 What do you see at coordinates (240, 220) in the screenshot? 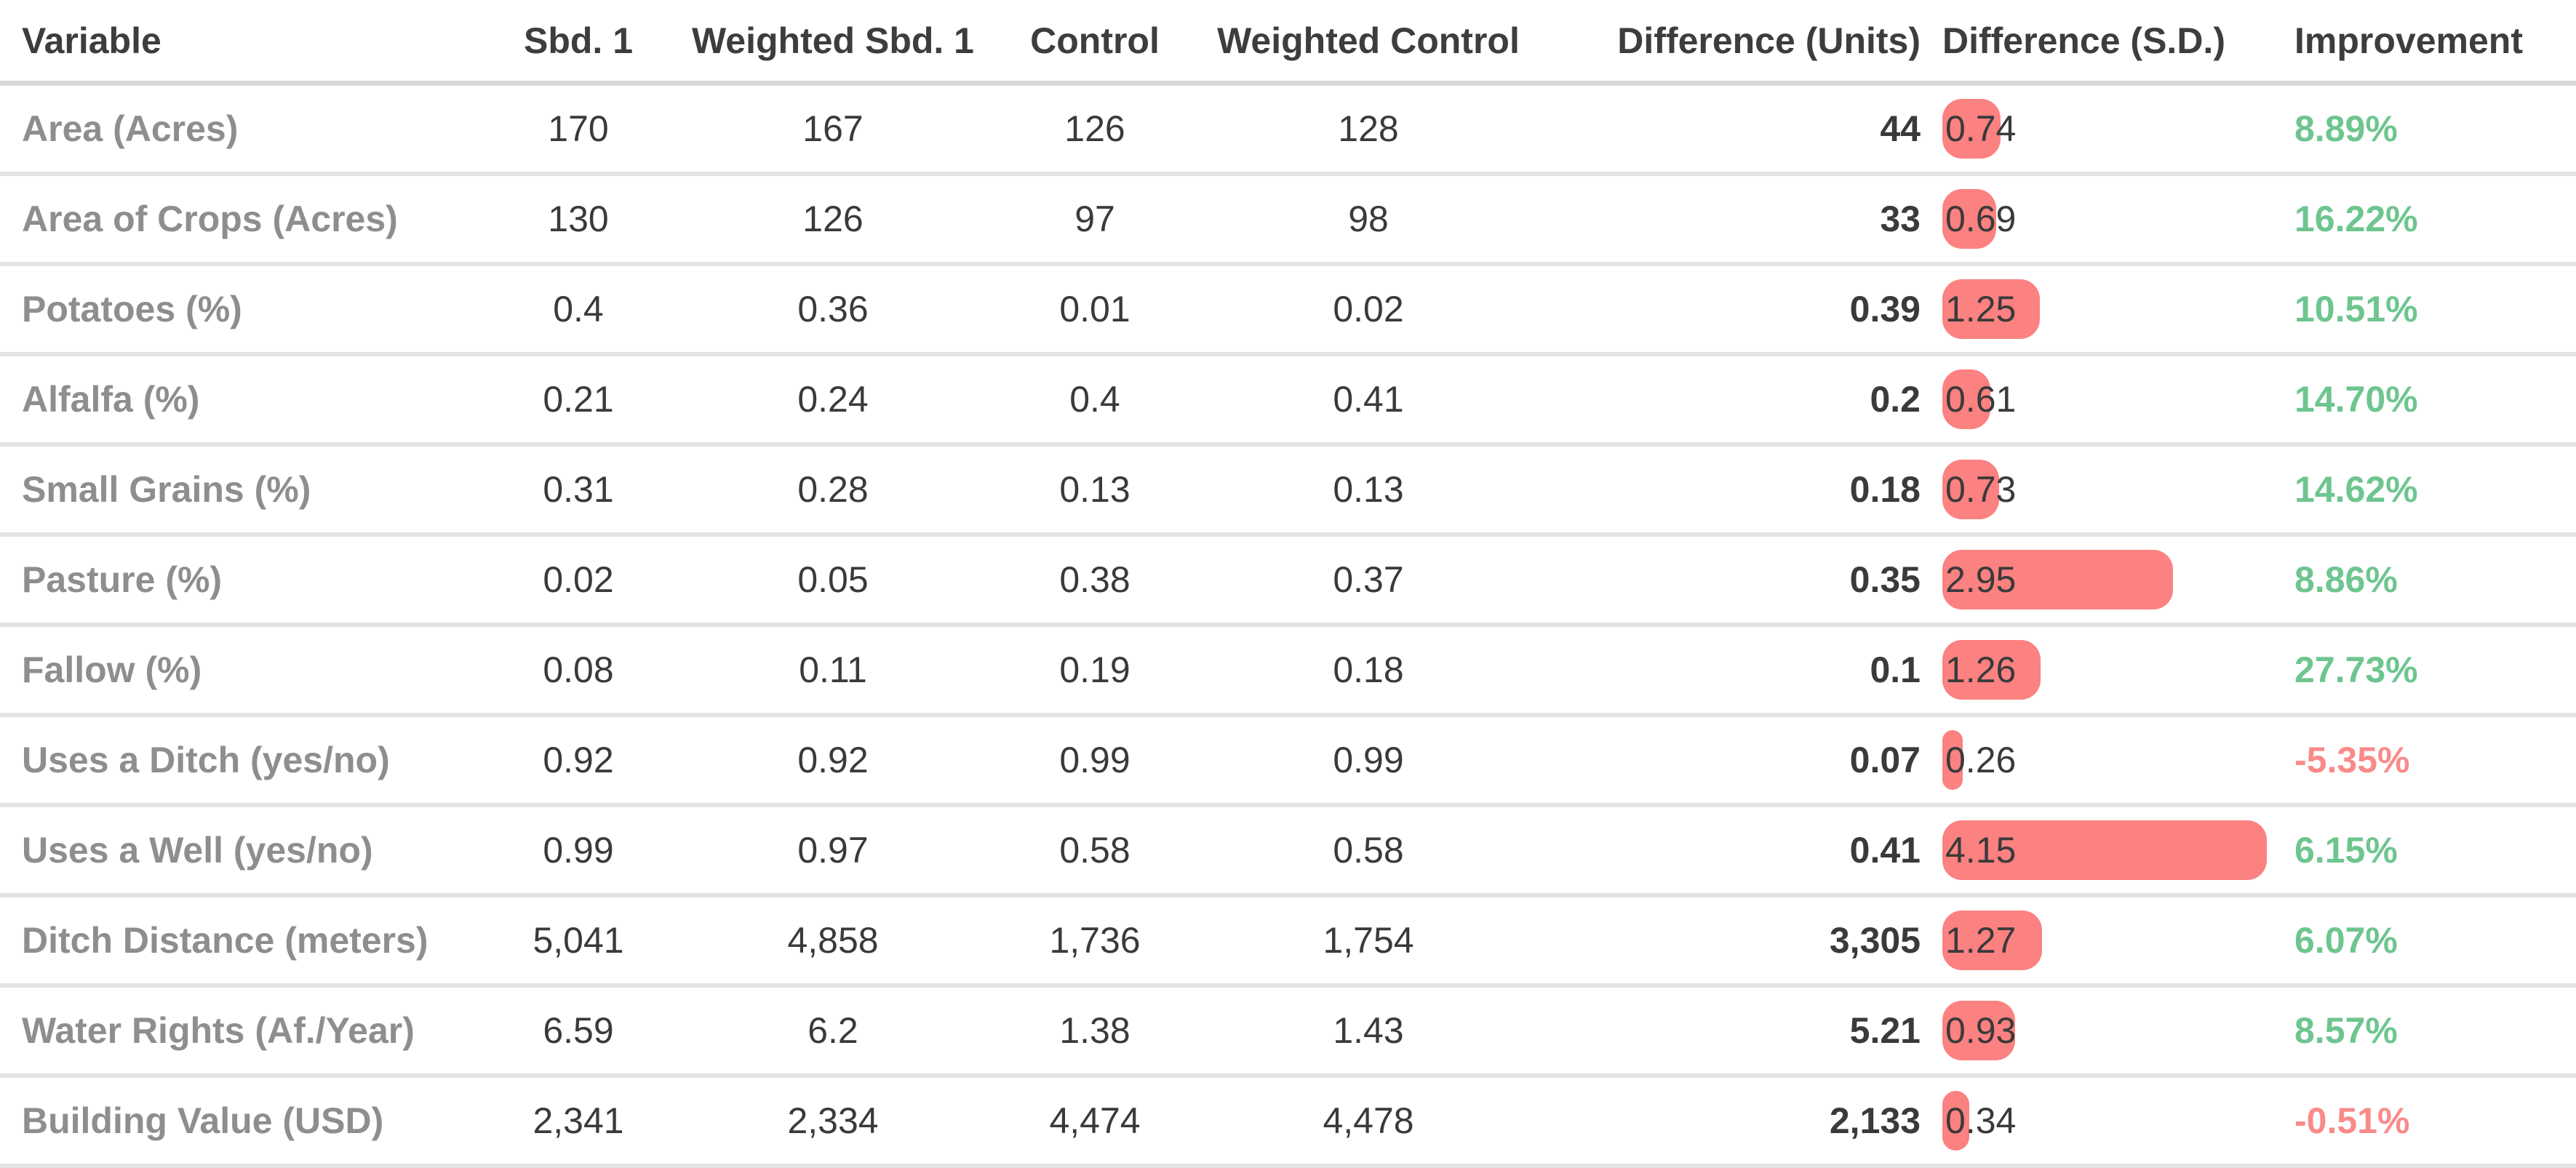
I see `variable-label: Area of Crops (Acres)` at bounding box center [240, 220].